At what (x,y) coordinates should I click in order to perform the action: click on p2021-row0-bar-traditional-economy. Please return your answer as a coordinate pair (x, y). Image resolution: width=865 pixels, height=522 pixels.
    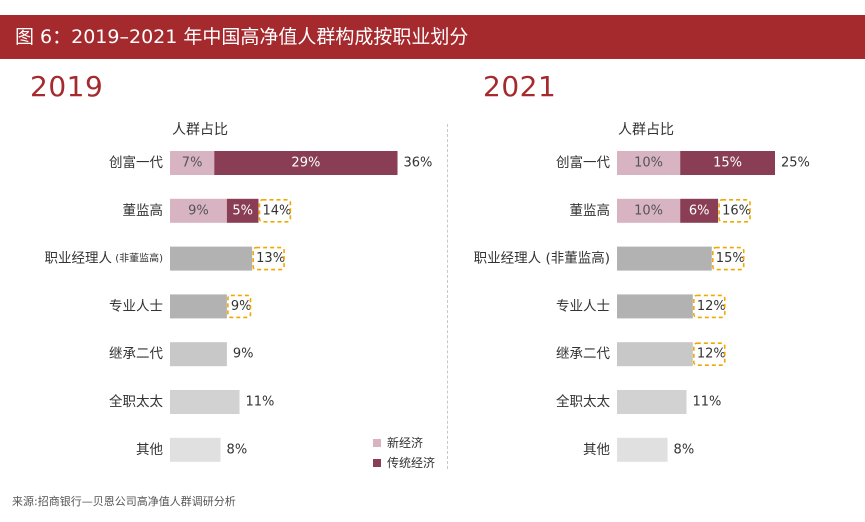
    Looking at the image, I should click on (727, 163).